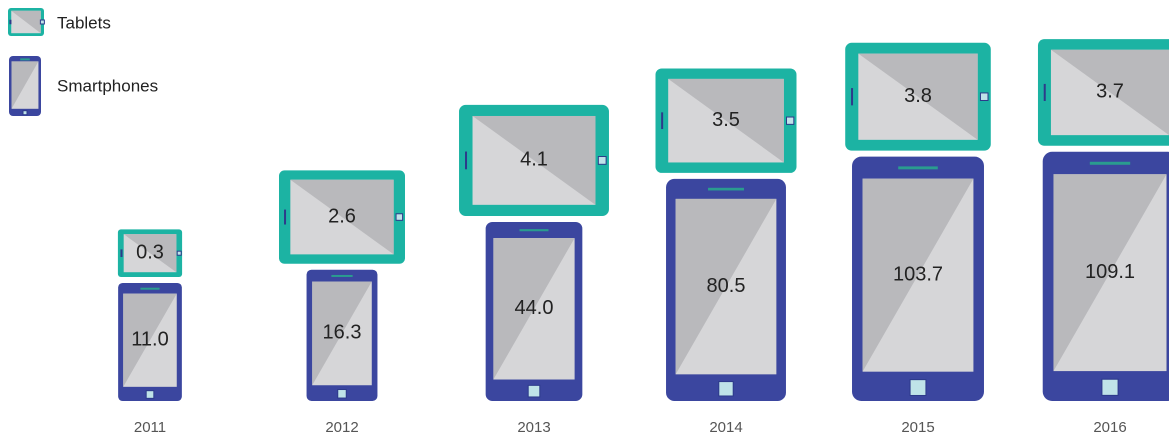 This screenshot has width=1169, height=439. I want to click on value-label: 0.3, so click(150, 252).